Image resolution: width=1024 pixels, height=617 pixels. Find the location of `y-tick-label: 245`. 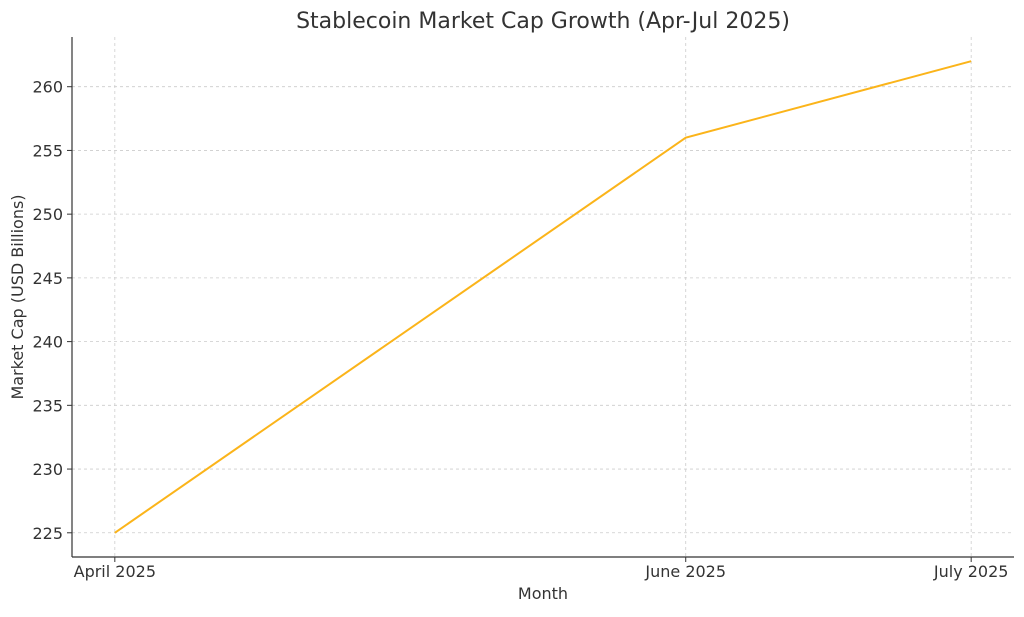

y-tick-label: 245 is located at coordinates (47, 278).